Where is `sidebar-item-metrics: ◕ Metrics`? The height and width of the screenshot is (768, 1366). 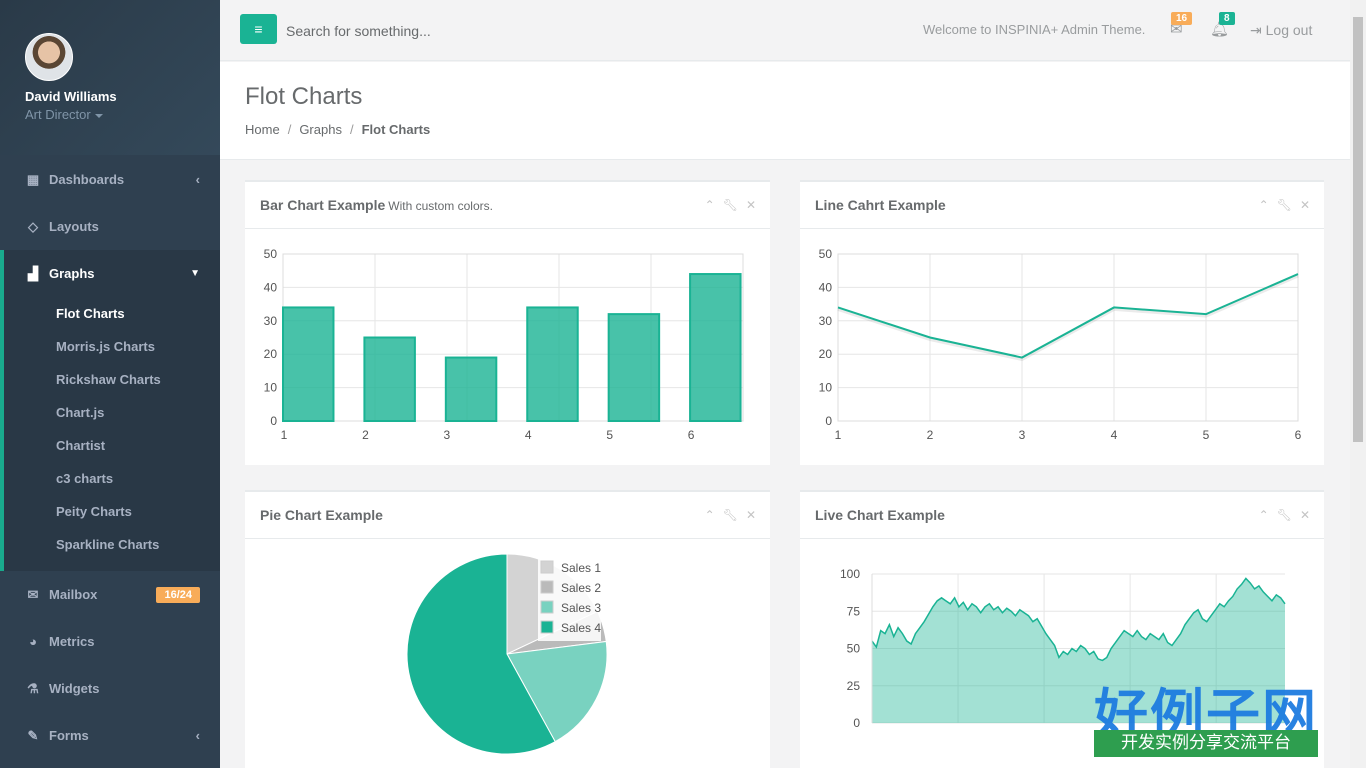
sidebar-item-metrics: ◕ Metrics is located at coordinates (110, 641).